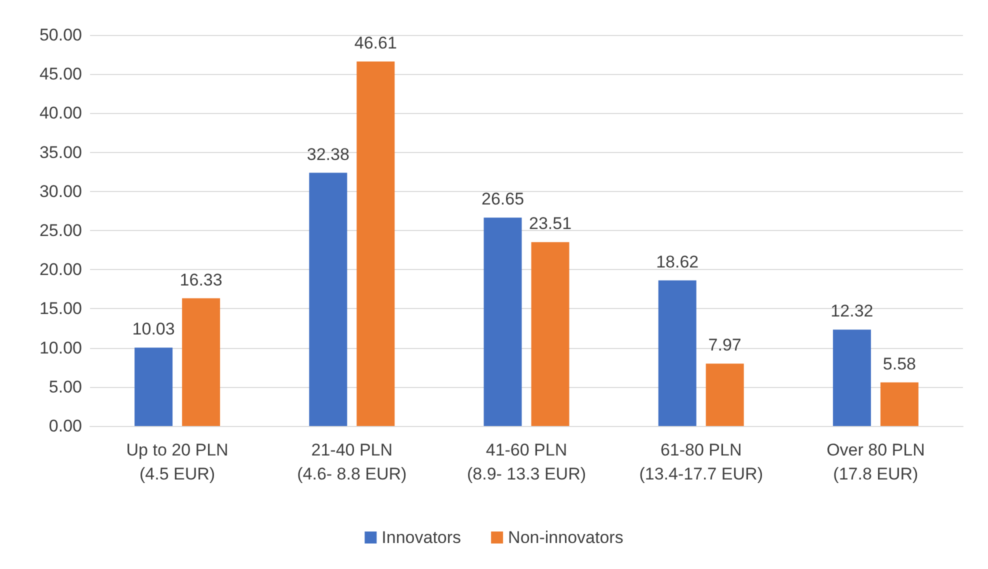 This screenshot has height=569, width=988. Describe the element at coordinates (422, 537) in the screenshot. I see `legend-label: Innovators` at that location.